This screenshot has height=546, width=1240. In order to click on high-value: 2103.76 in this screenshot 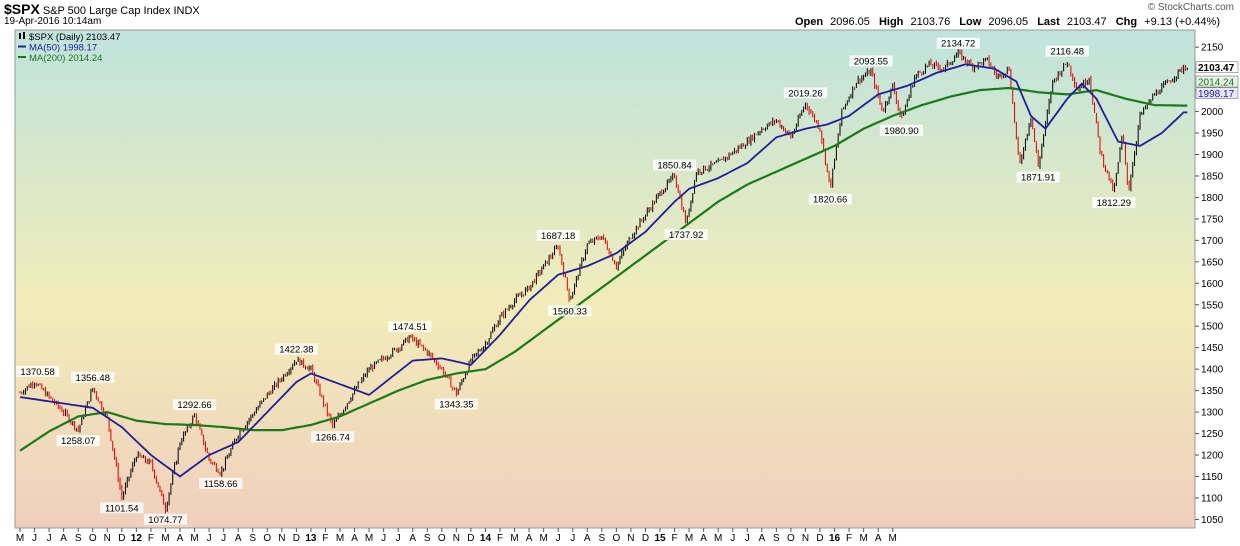, I will do `click(930, 22)`.